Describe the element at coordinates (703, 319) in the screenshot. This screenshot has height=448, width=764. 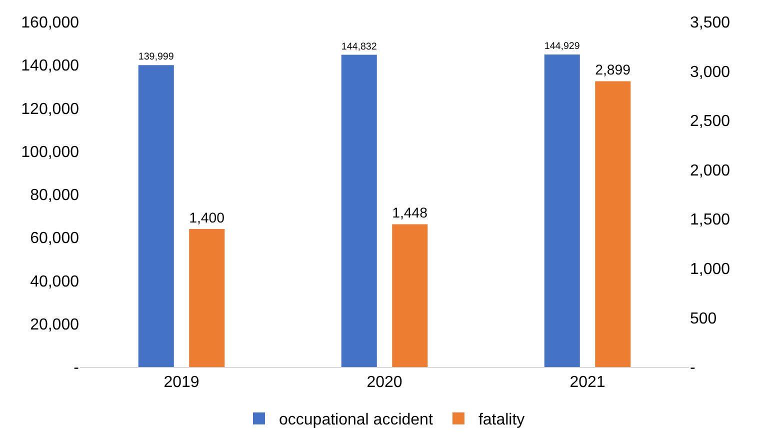
I see `y2-tick-label: 500` at that location.